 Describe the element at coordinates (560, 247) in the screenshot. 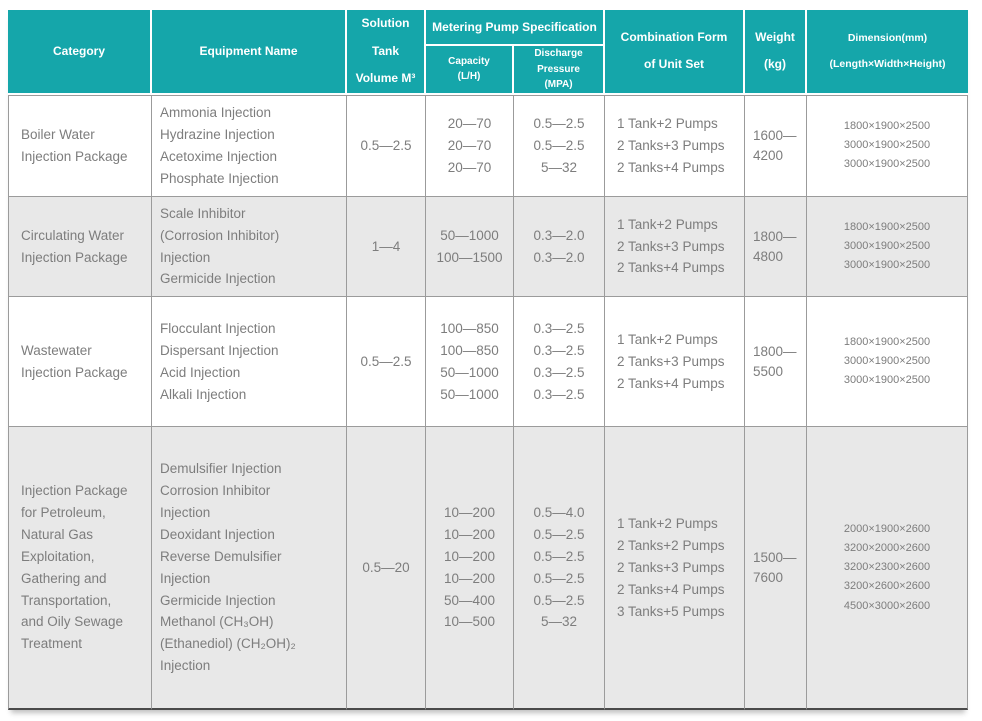

I see `cell-discharge: 0.3—2.0 0.3—2.0` at that location.